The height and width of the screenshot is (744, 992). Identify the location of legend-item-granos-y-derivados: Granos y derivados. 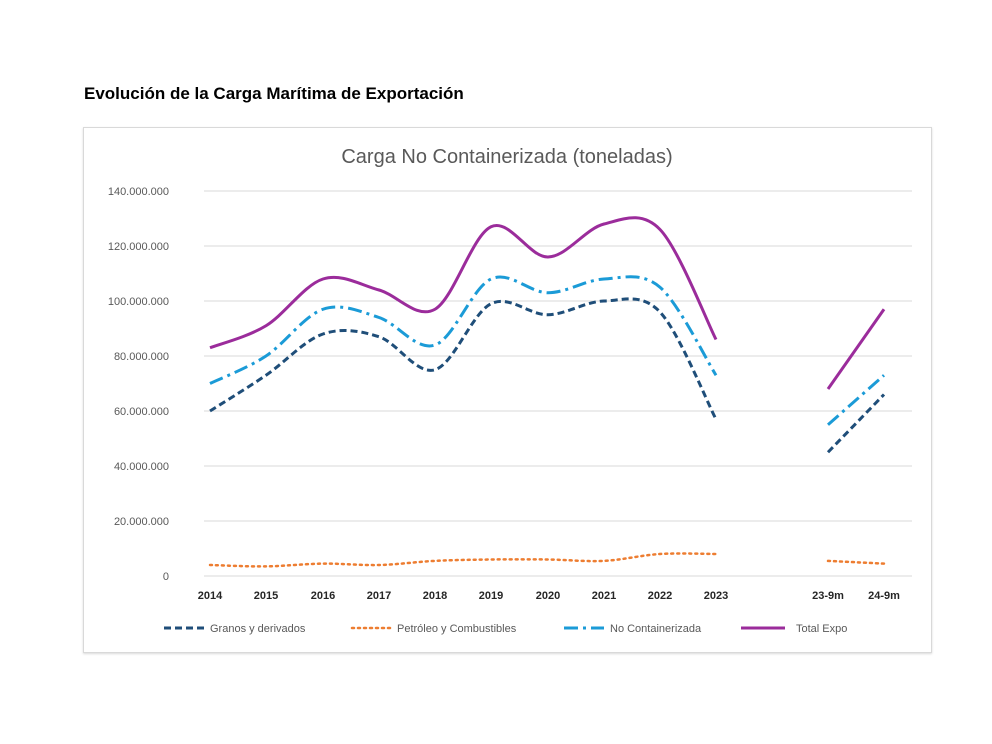
(235, 629).